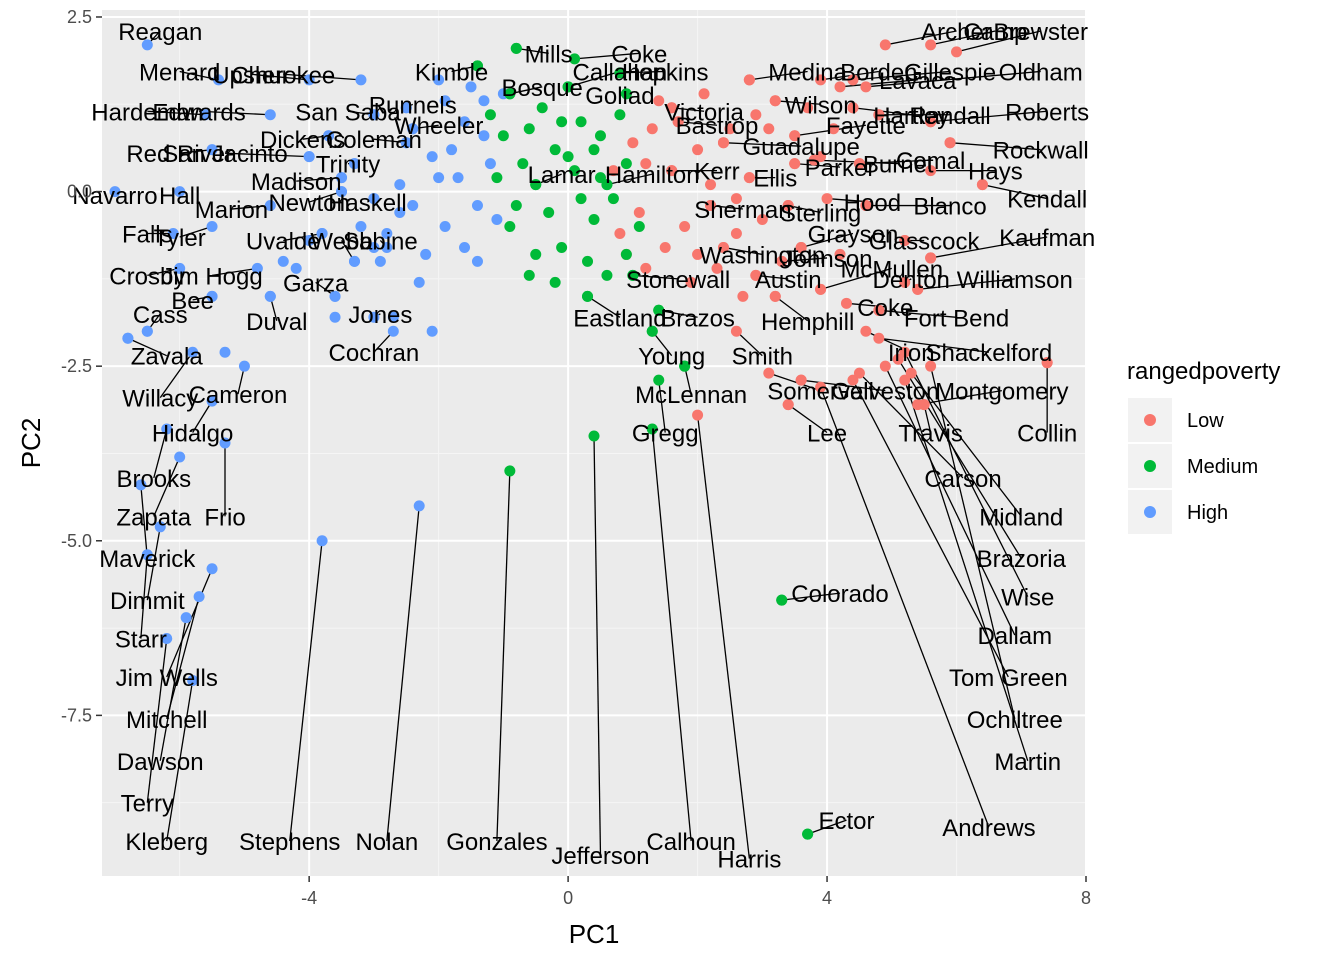 This screenshot has width=1344, height=960. I want to click on point-label: San Saba, so click(348, 112).